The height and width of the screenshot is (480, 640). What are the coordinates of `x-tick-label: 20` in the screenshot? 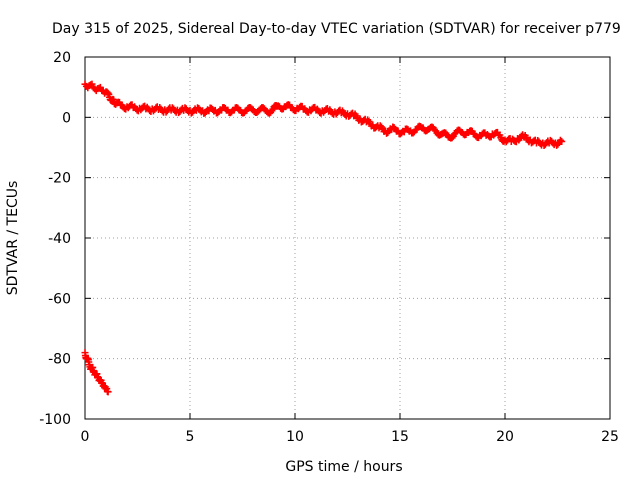 It's located at (505, 437).